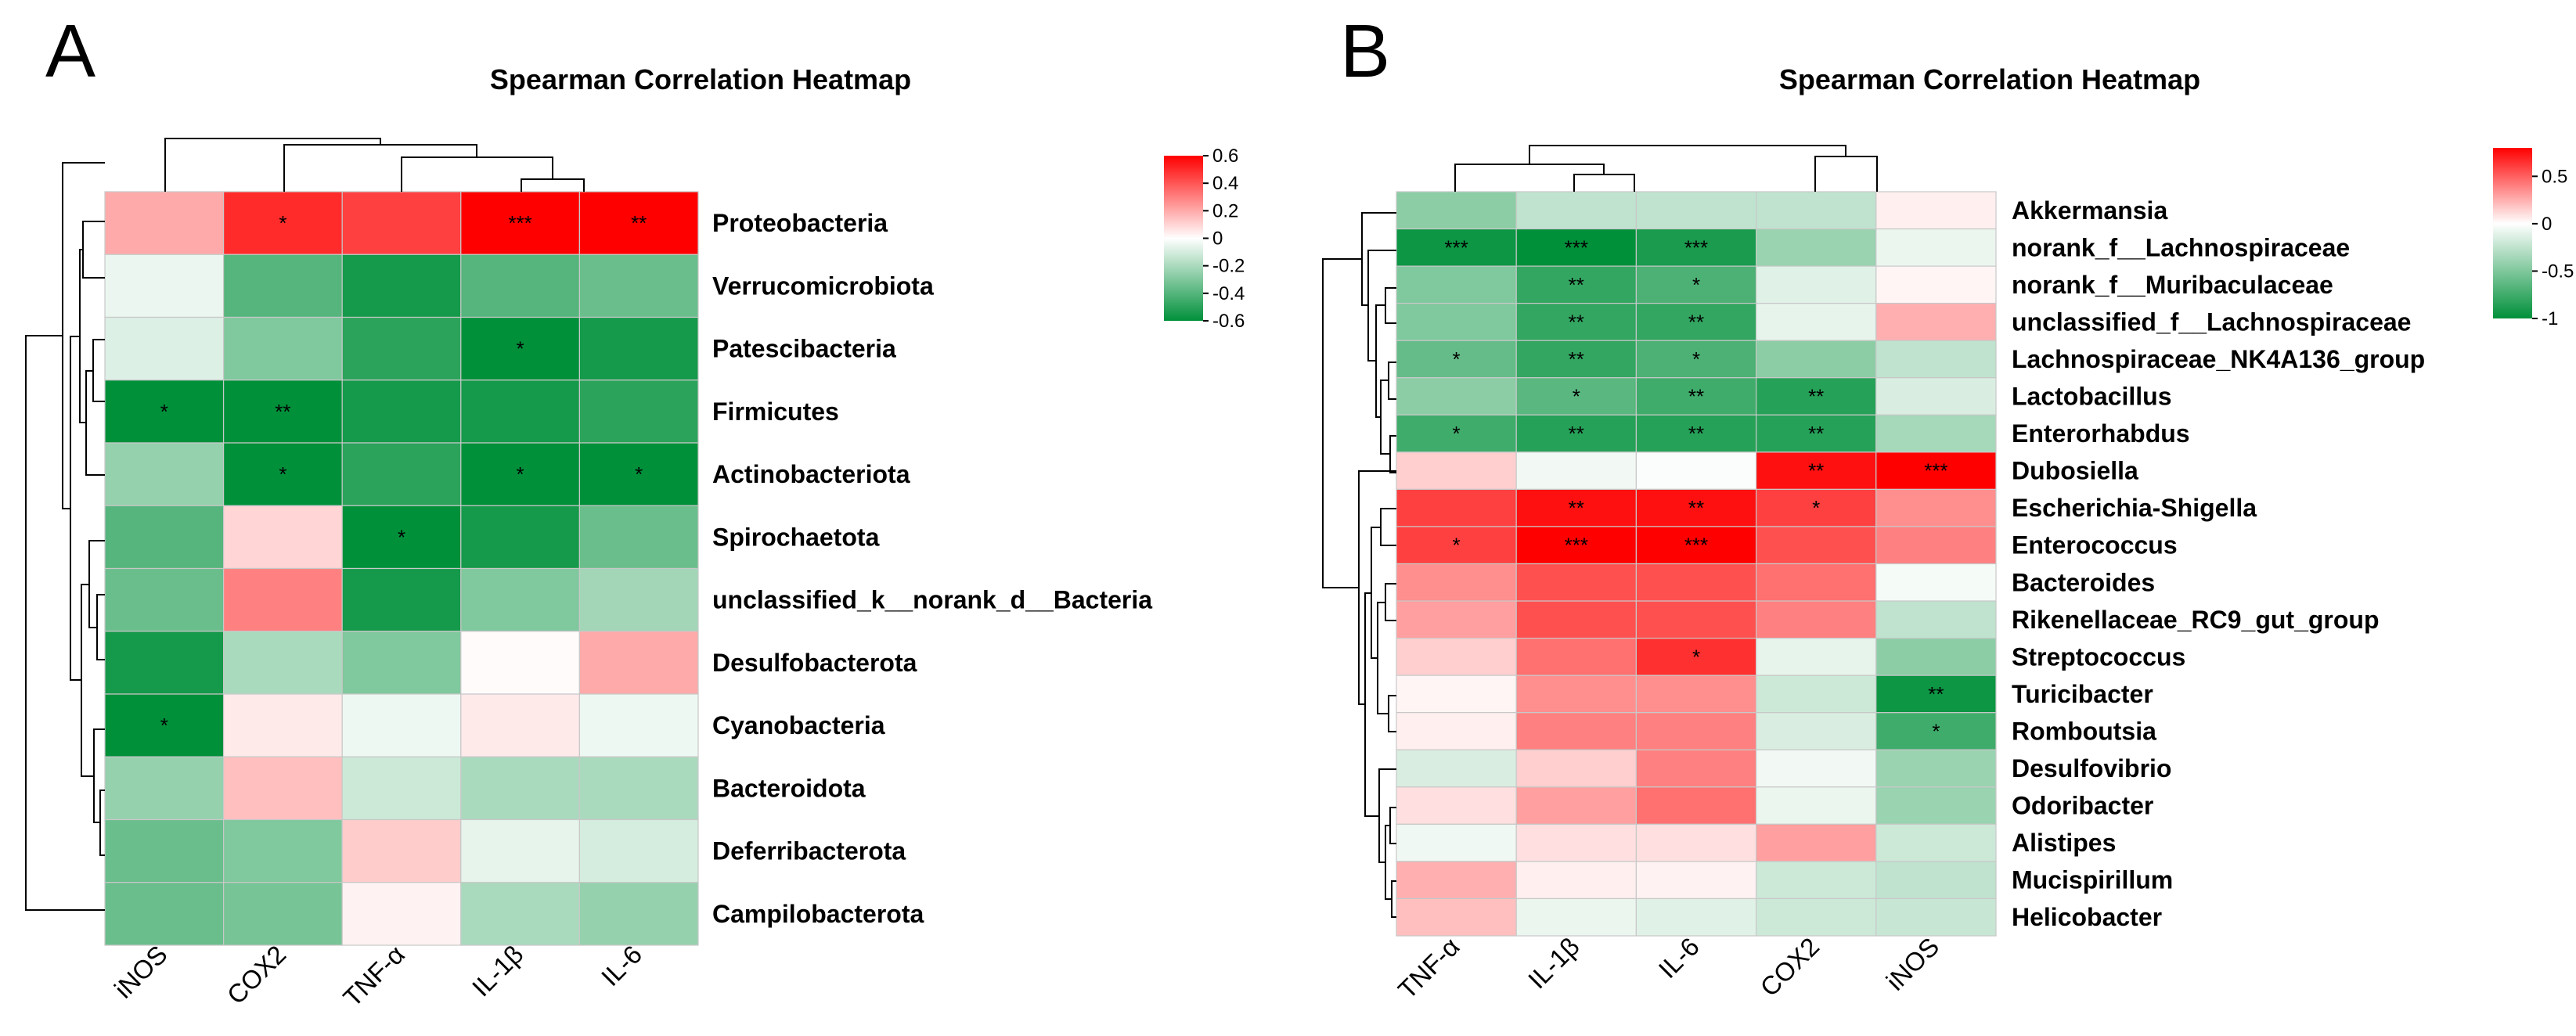 The height and width of the screenshot is (1036, 2576). What do you see at coordinates (141, 972) in the screenshot?
I see `column-label: iNOS` at bounding box center [141, 972].